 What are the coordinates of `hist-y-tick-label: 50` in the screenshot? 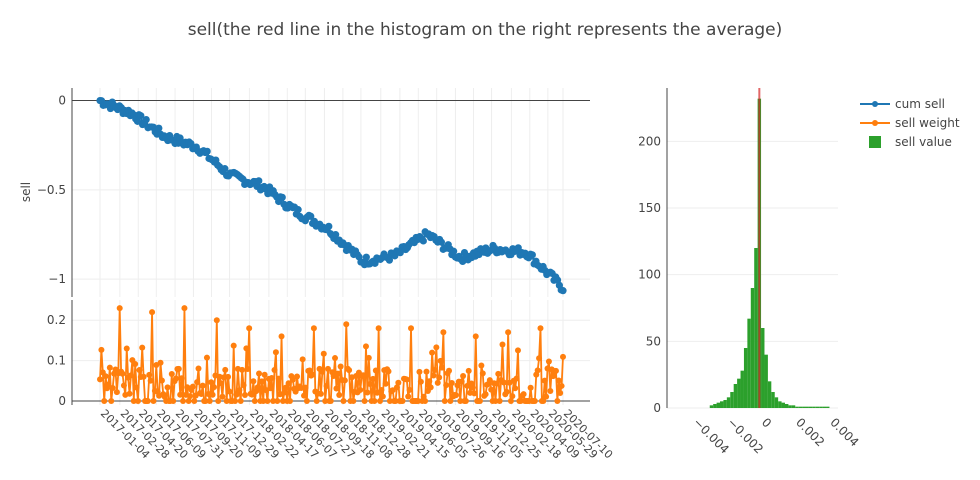 It's located at (653, 341).